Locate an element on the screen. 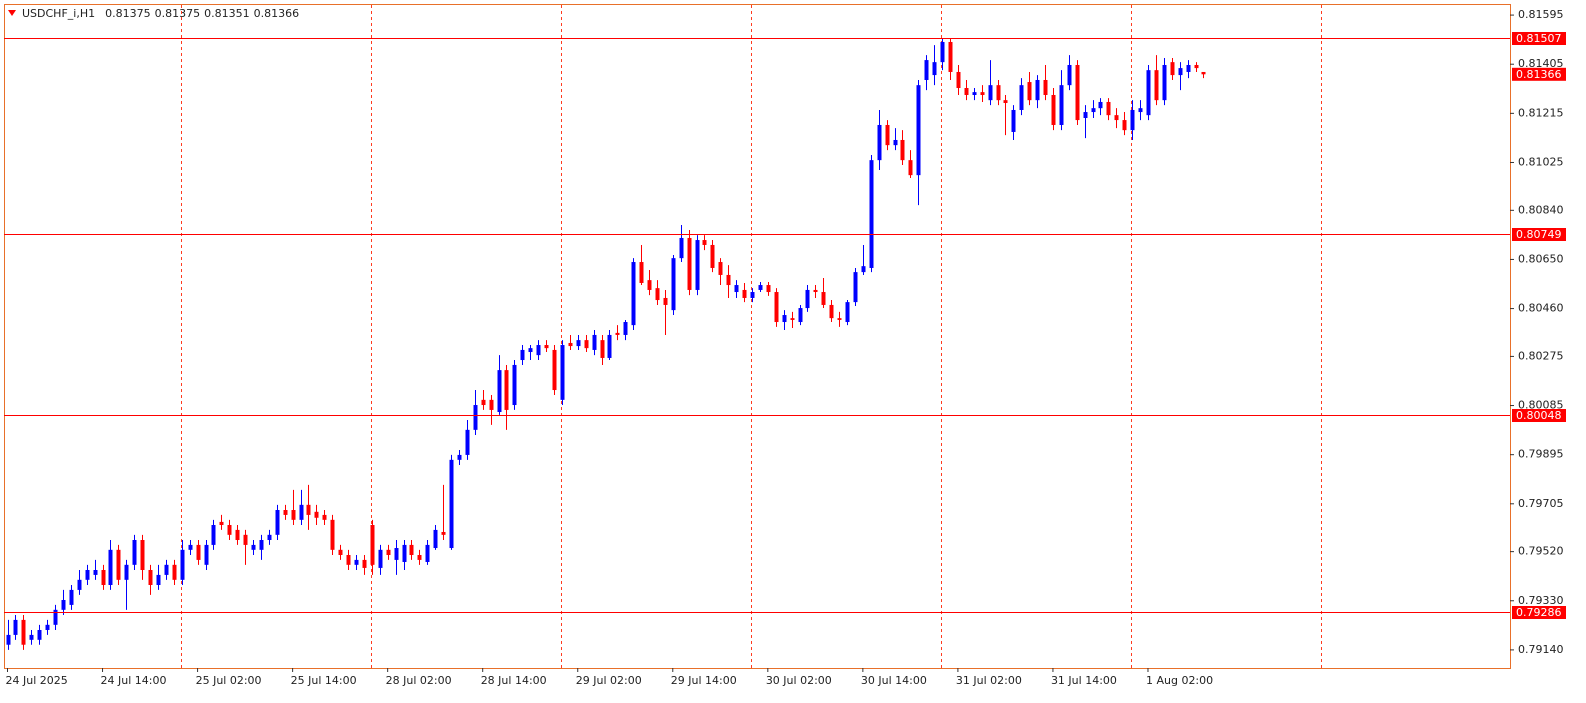 The height and width of the screenshot is (703, 1586). x-tick-label: 28 Jul 02:00 is located at coordinates (419, 680).